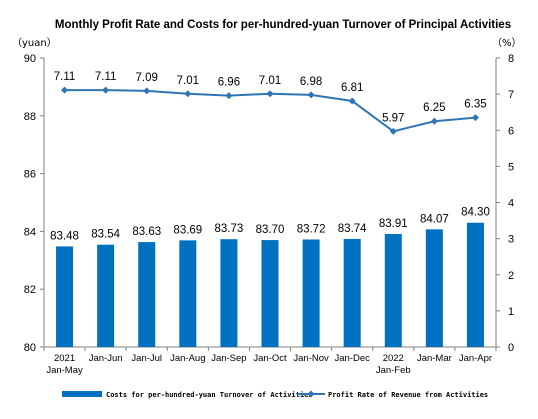  I want to click on x-tick-label: Jan-Feb, so click(393, 370).